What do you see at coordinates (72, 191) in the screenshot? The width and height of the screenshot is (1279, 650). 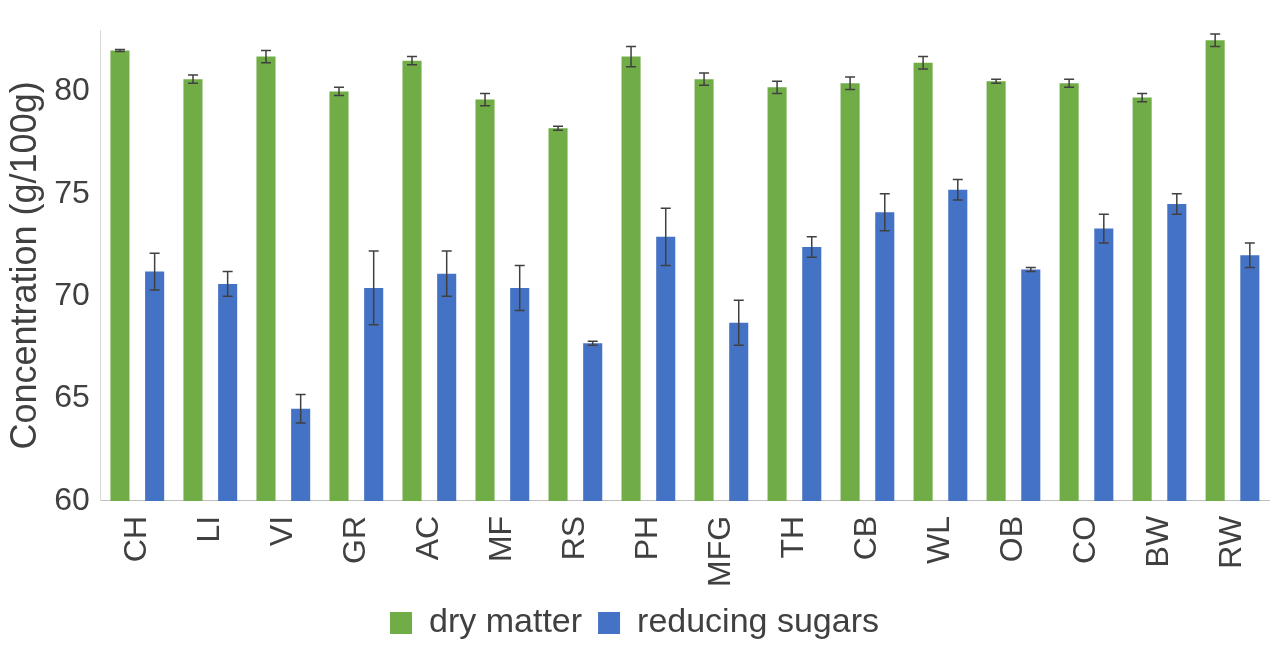 I see `y-tick-label: 75` at bounding box center [72, 191].